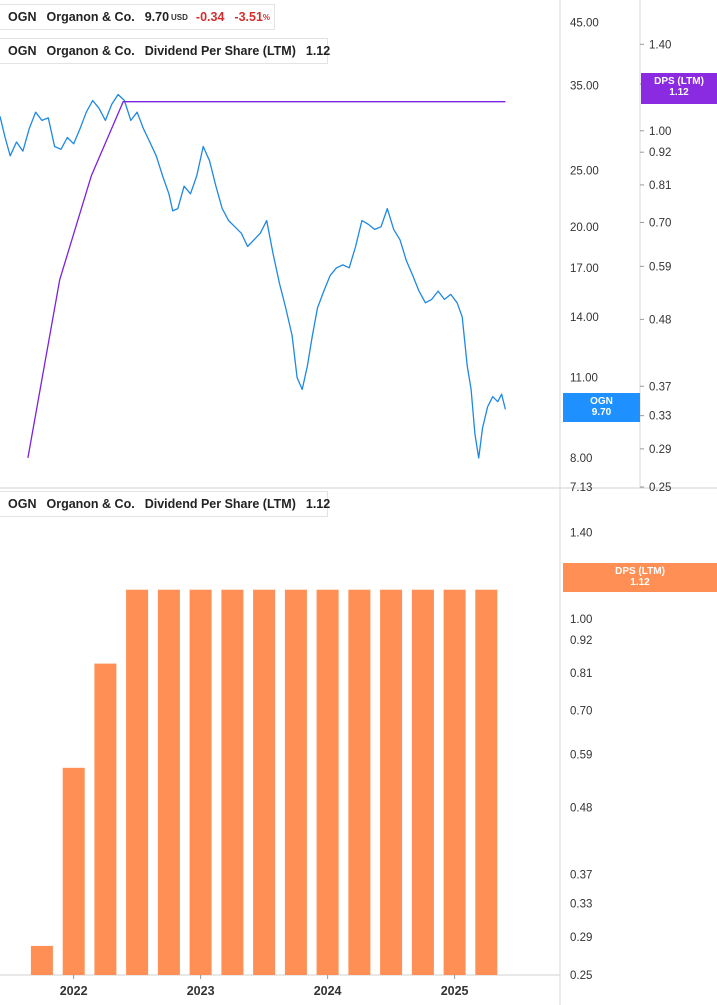 This screenshot has width=717, height=1005. I want to click on dps-bottom-tag: DPS (LTM) 1.12, so click(640, 577).